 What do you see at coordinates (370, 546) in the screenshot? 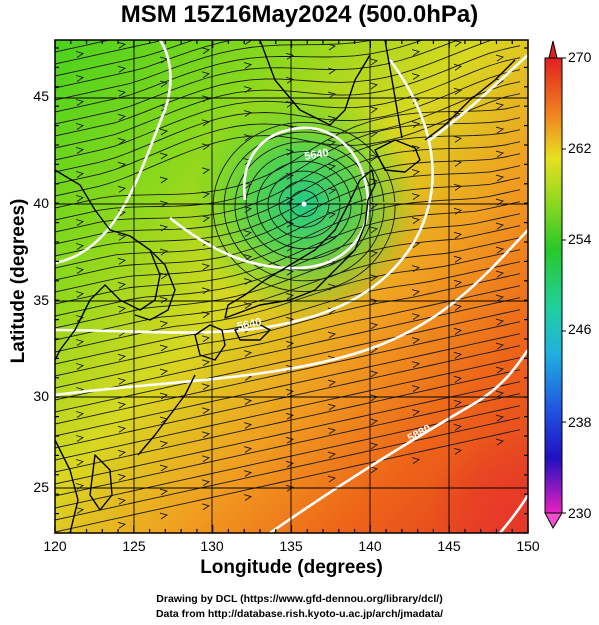
I see `x-tick-label: 140` at bounding box center [370, 546].